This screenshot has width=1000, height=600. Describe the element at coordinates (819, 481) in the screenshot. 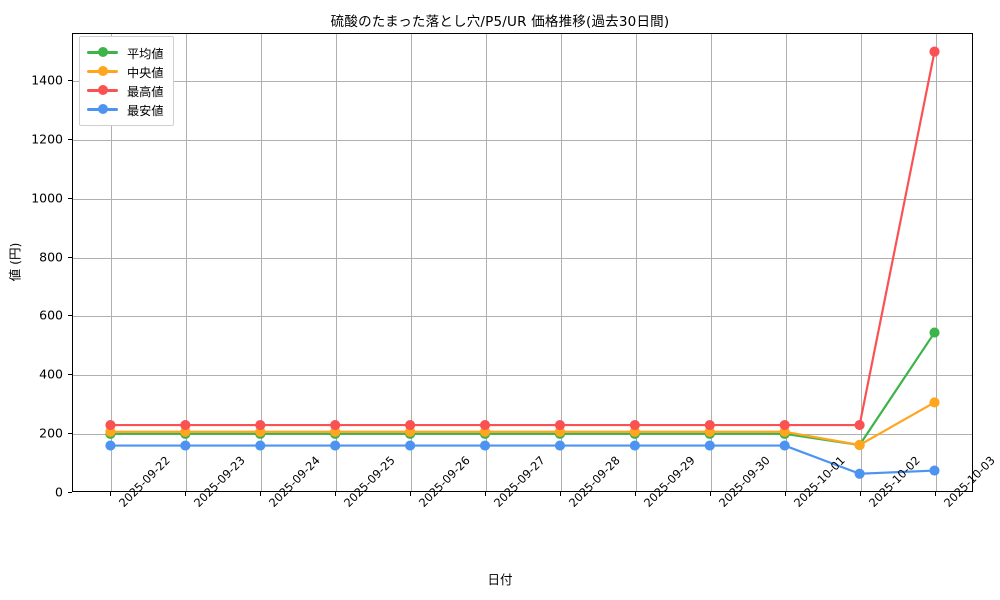

I see `x-axis-tick-label: 2025-10-01` at that location.